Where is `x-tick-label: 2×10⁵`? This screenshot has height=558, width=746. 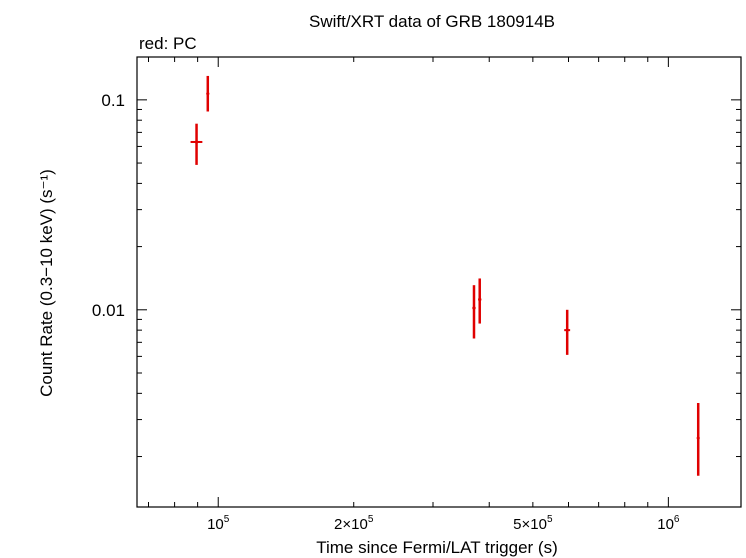 x-tick-label: 2×10⁵ is located at coordinates (354, 523).